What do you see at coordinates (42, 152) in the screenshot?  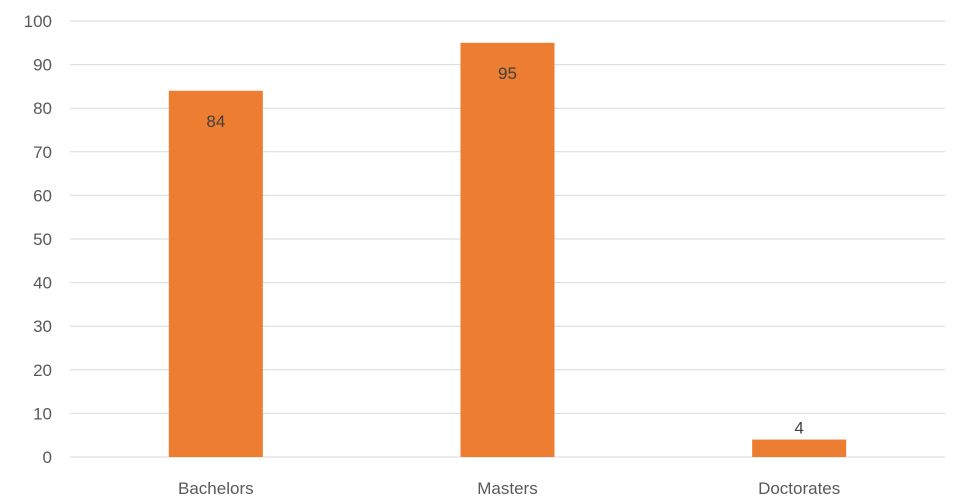 I see `y-tick-label: 70` at bounding box center [42, 152].